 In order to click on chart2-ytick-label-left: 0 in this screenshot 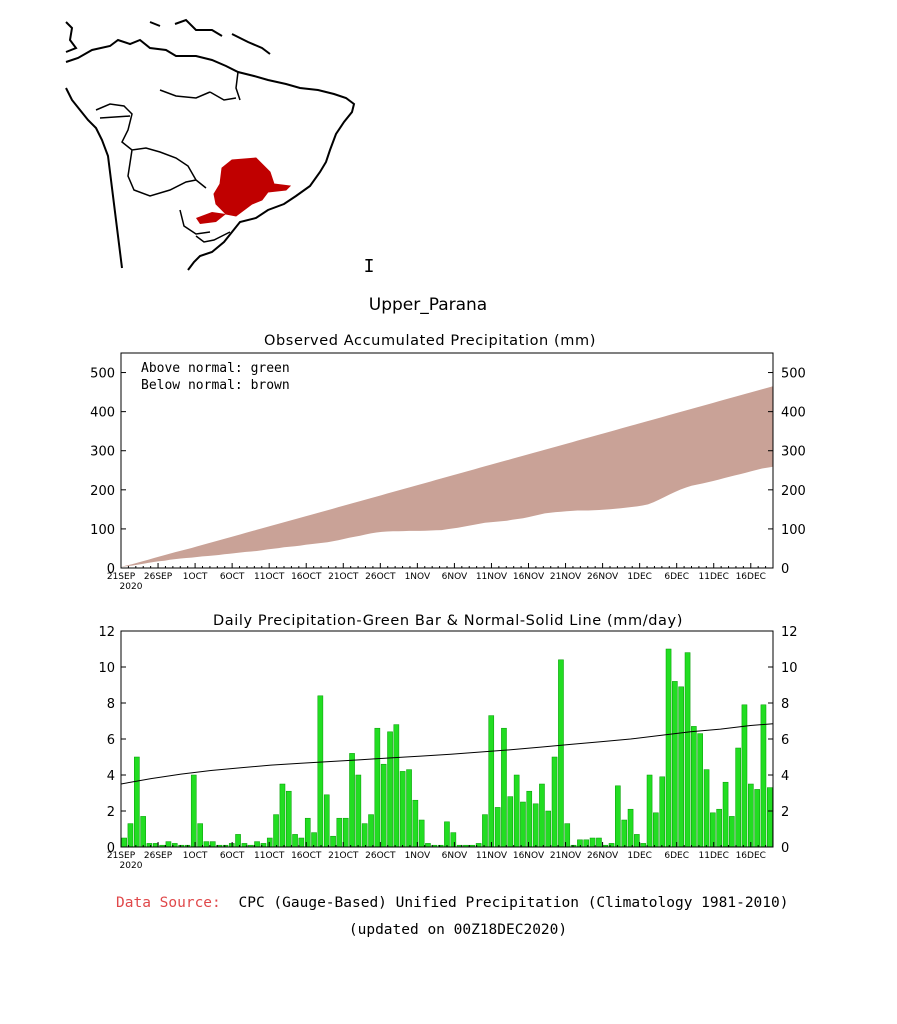, I will do `click(111, 848)`.